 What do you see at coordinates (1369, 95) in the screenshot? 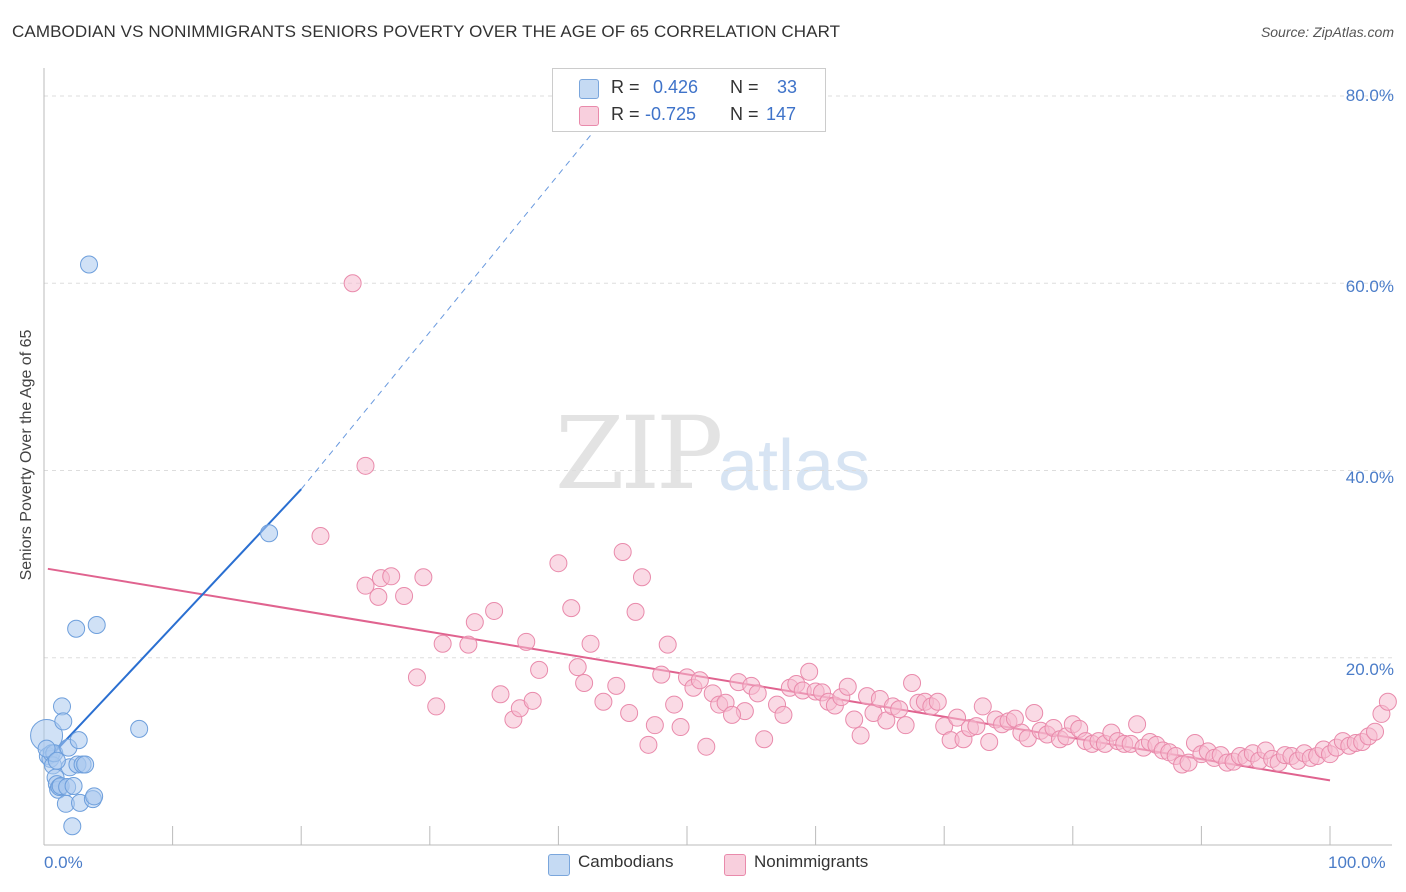
I see `y-tick-label: 80.0%` at bounding box center [1369, 95].